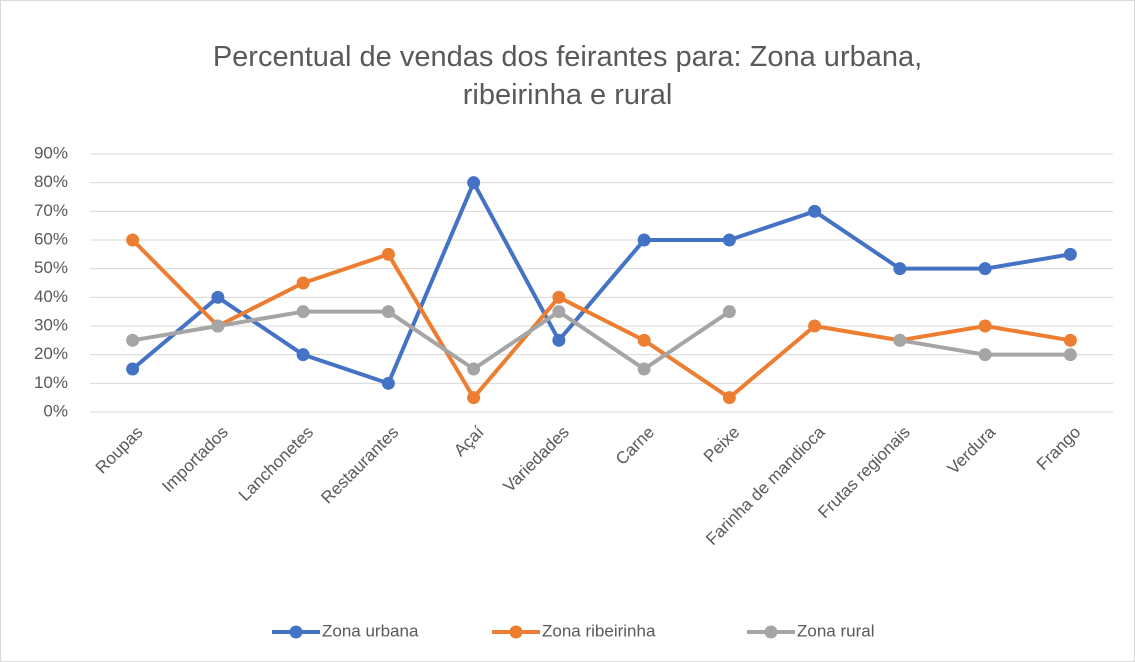  I want to click on y-tick-label: 40%, so click(51, 296).